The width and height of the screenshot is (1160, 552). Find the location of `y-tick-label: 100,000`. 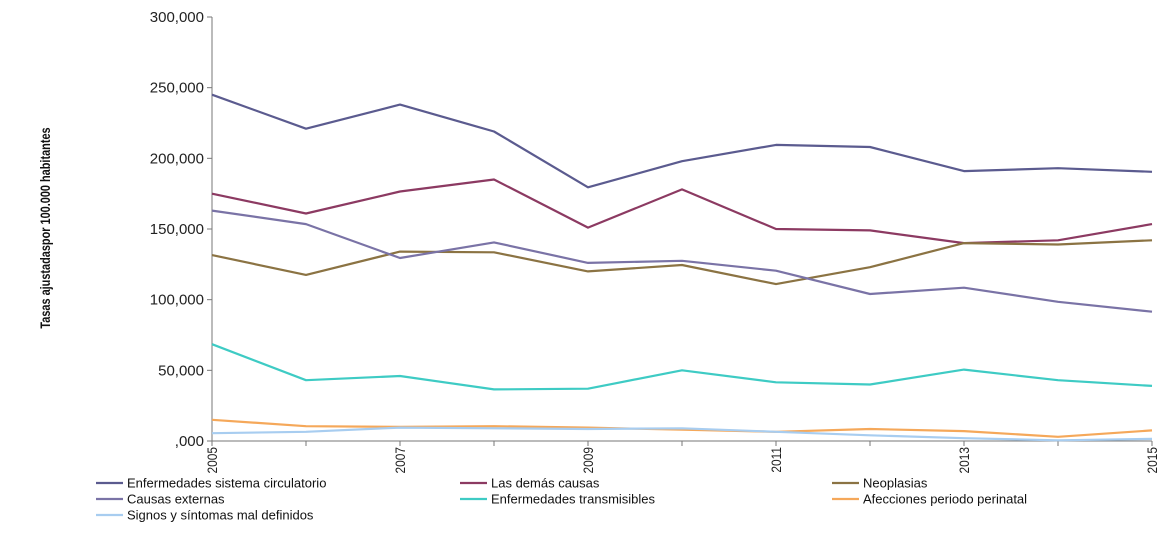

y-tick-label: 100,000 is located at coordinates (177, 300).